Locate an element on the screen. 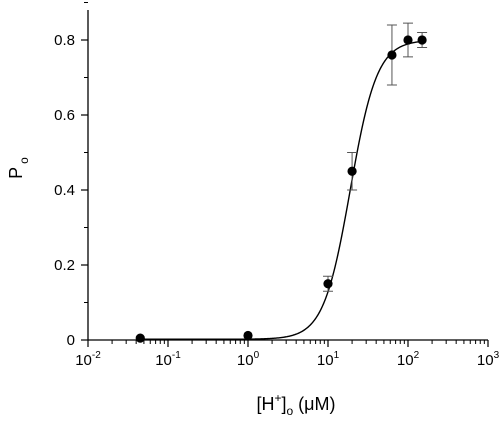 This screenshot has height=423, width=500. x-axis-label-close: ] is located at coordinates (283, 404).